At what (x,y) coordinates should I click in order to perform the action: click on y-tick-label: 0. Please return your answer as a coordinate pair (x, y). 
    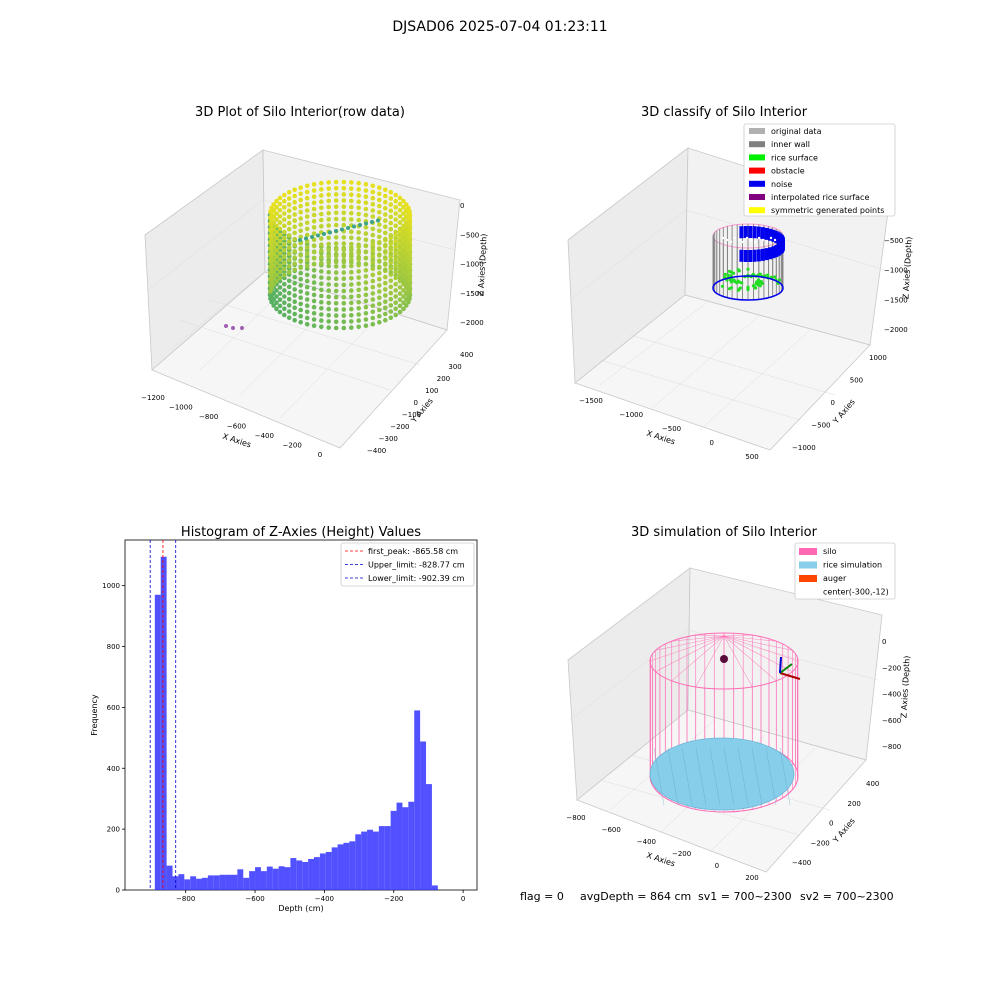
    Looking at the image, I should click on (118, 891).